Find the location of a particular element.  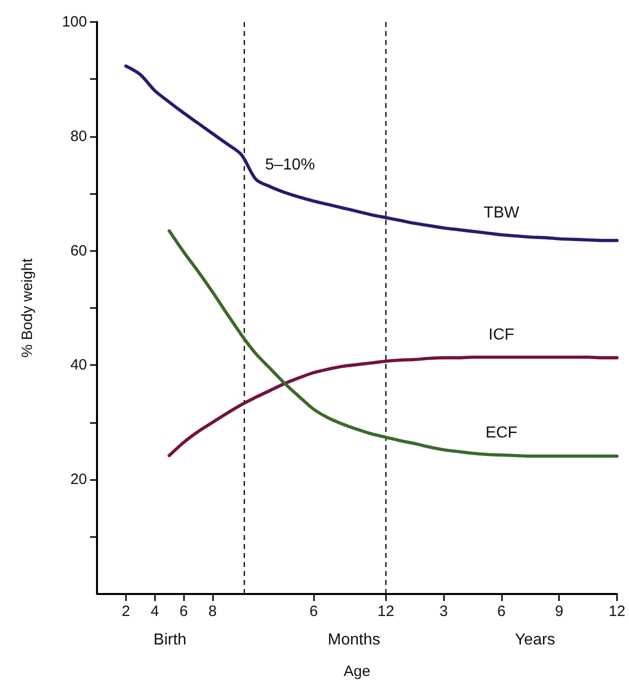

series-label: TBW is located at coordinates (502, 213).